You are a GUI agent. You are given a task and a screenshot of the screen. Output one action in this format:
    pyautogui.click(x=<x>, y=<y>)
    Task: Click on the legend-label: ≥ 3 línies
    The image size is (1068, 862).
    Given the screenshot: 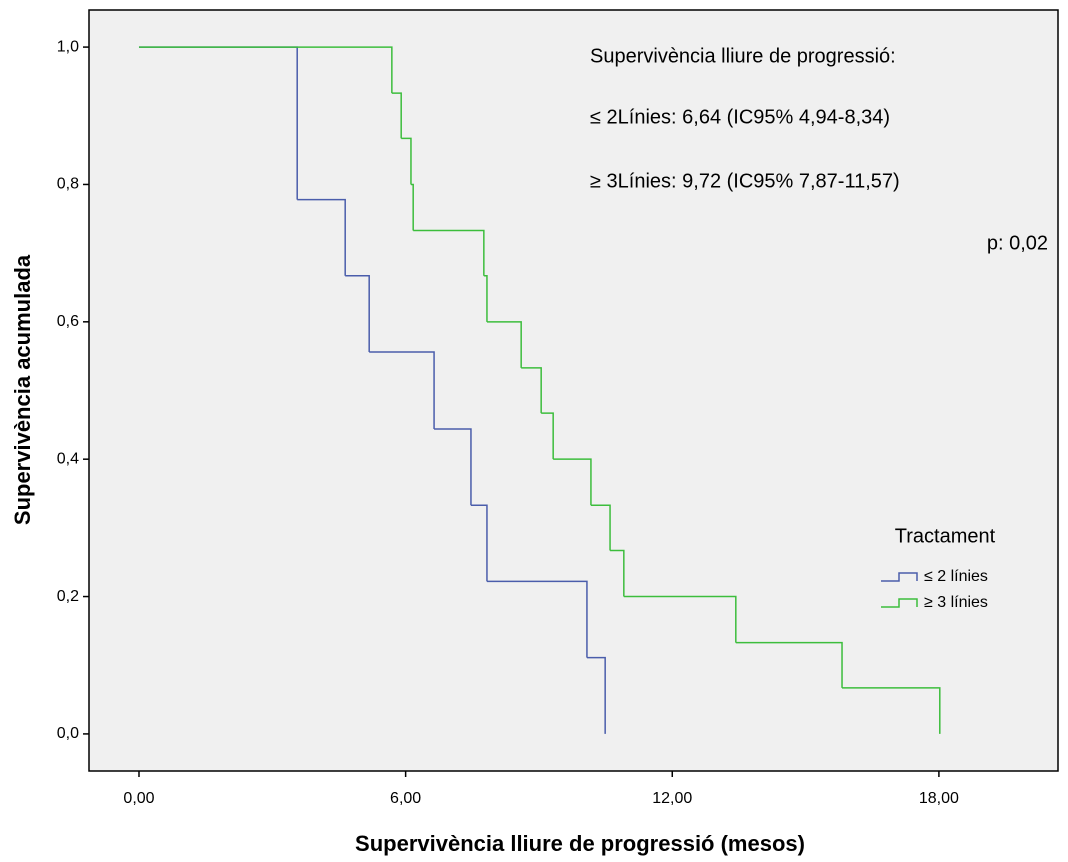 What is the action you would take?
    pyautogui.click(x=956, y=602)
    